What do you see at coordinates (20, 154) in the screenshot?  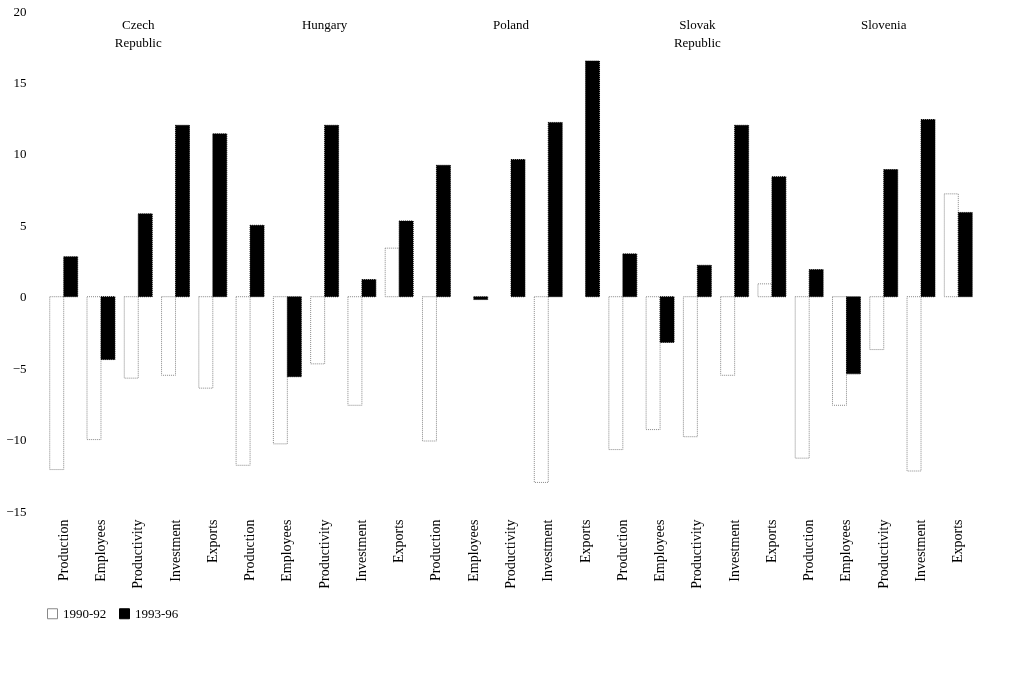 I see `y-tick-label: 10` at bounding box center [20, 154].